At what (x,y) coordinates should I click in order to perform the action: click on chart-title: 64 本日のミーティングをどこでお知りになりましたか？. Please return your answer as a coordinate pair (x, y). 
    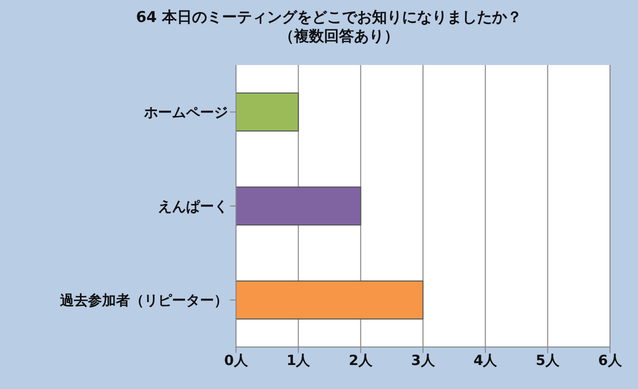
    Looking at the image, I should click on (329, 17).